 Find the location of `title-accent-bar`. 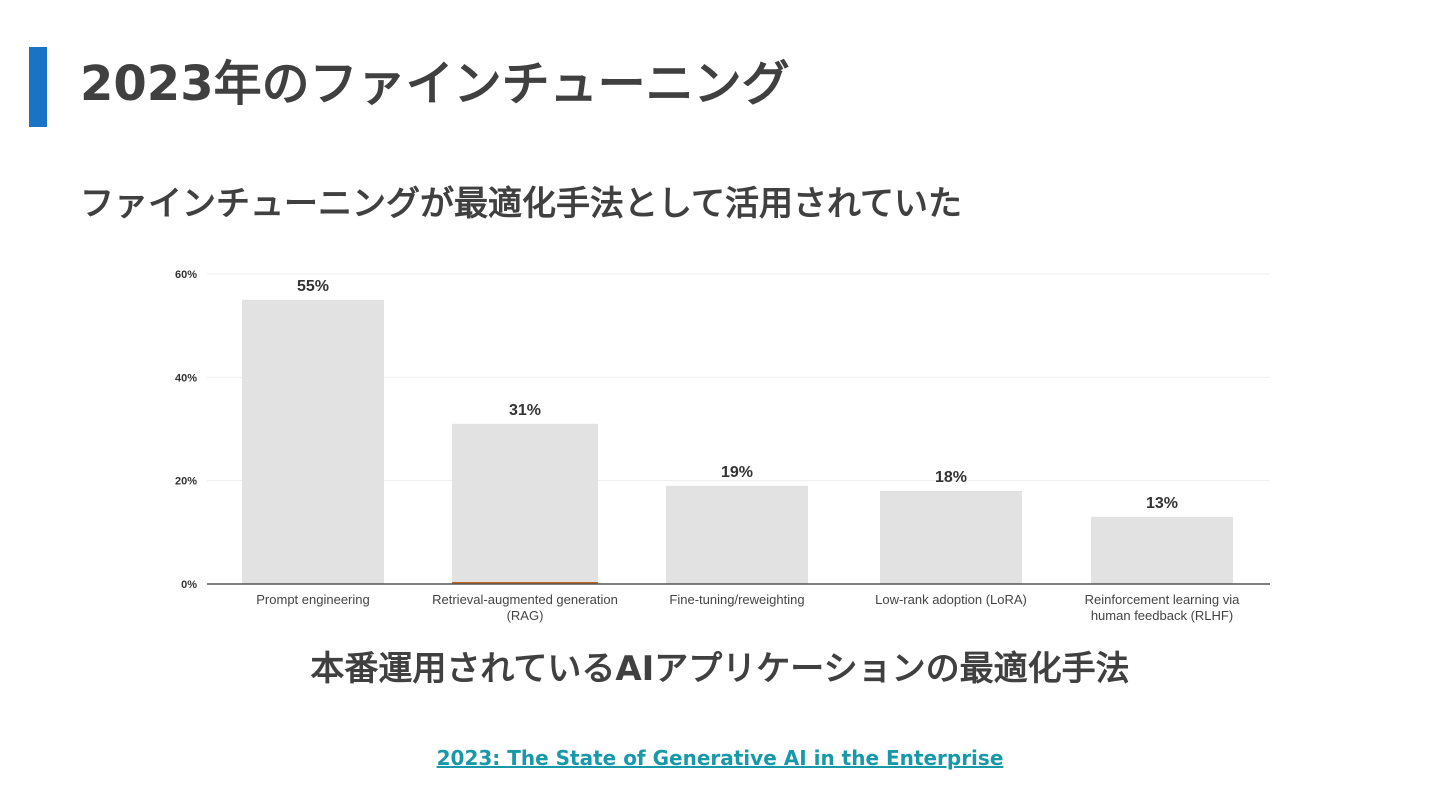

title-accent-bar is located at coordinates (38, 87).